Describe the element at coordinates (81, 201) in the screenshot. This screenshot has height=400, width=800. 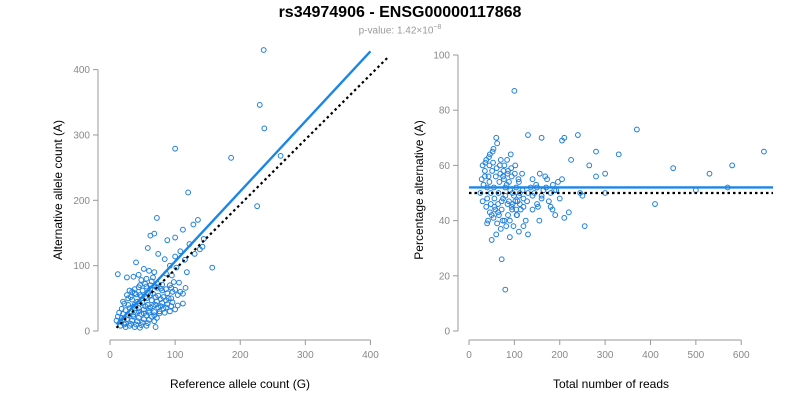
I see `y-tick-label: 200` at that location.